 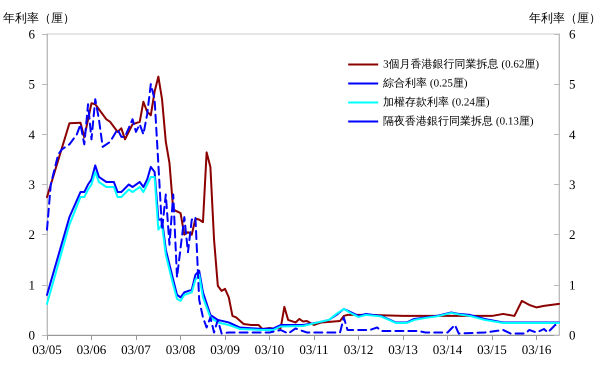 What do you see at coordinates (572, 84) in the screenshot?
I see `y2-tick-label: 5` at bounding box center [572, 84].